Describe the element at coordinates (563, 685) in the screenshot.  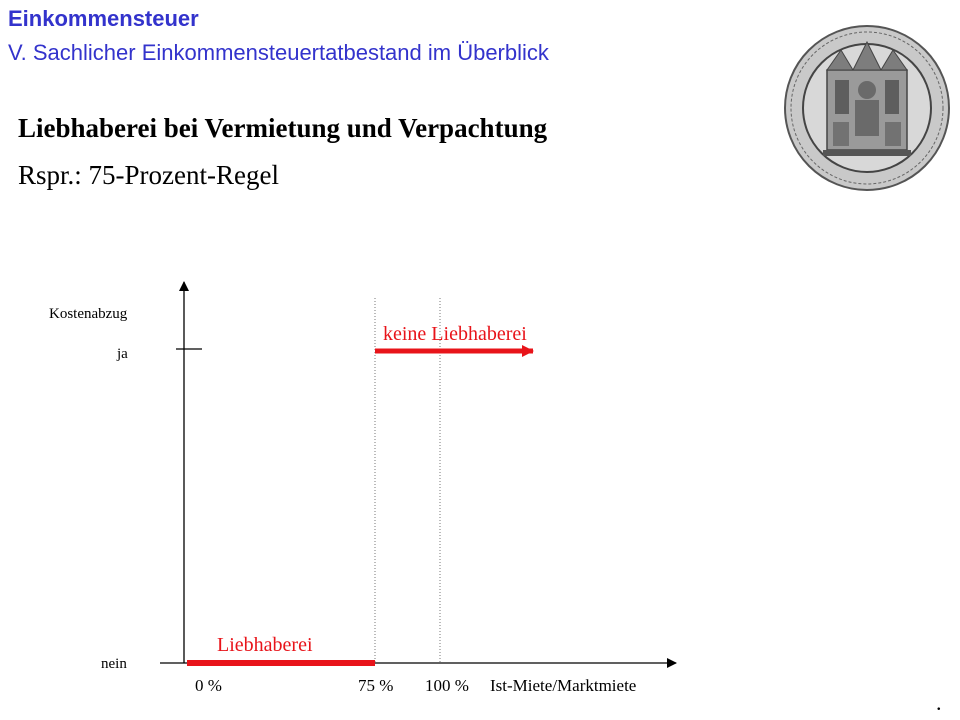
I see `x-axis-title: Ist-Miete/Marktmiete` at that location.